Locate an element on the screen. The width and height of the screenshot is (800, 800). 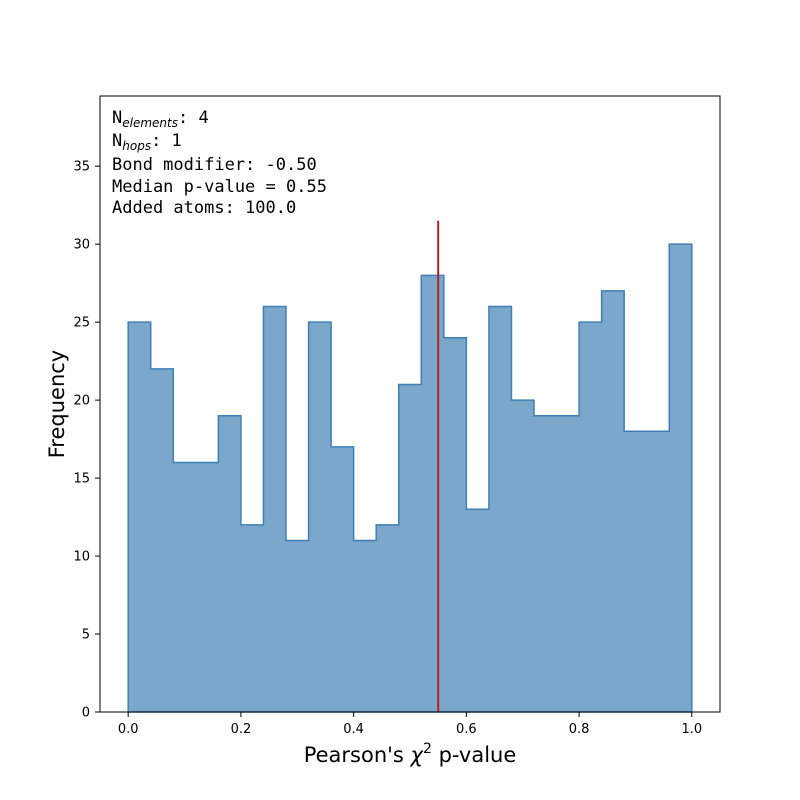
y-tick-label: 35 is located at coordinates (81, 167).